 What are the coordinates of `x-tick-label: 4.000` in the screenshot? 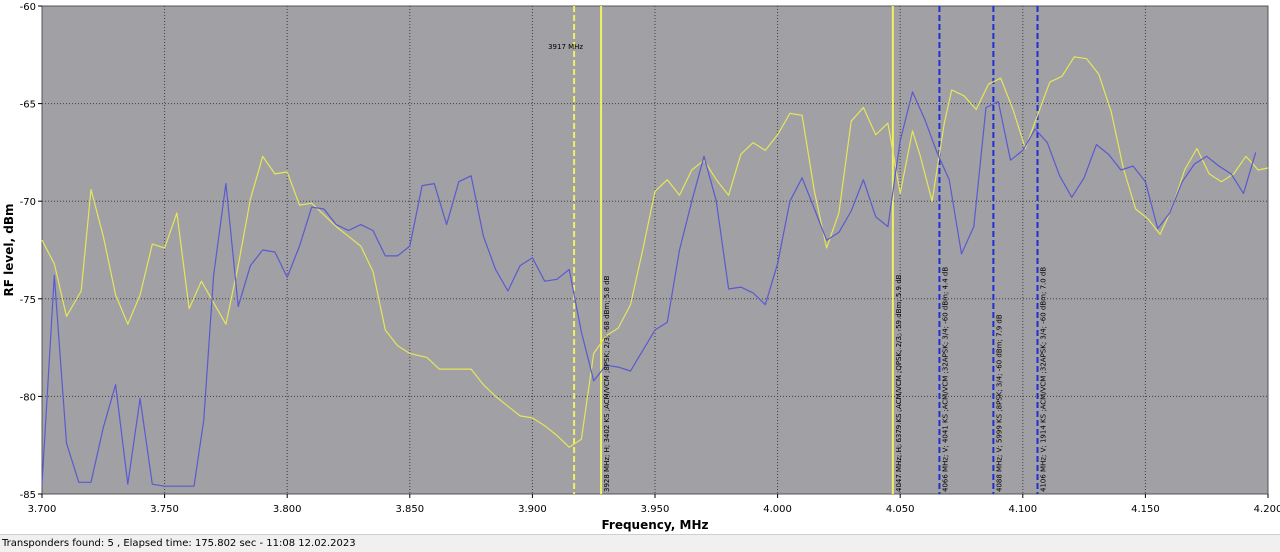 It's located at (777, 509).